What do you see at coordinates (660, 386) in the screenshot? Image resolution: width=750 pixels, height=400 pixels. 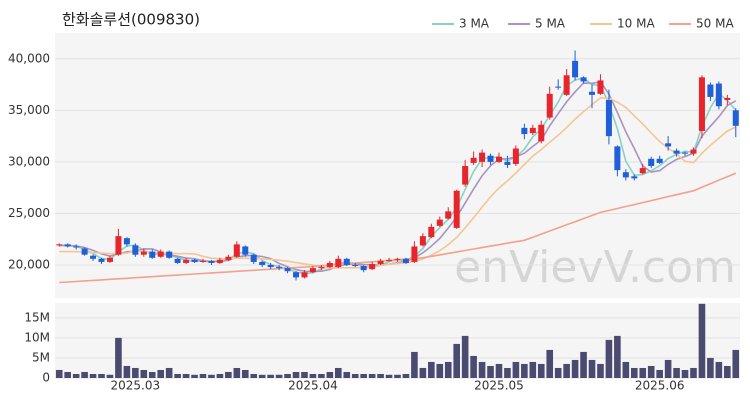 I see `x-tick-label: 2025.06` at bounding box center [660, 386].